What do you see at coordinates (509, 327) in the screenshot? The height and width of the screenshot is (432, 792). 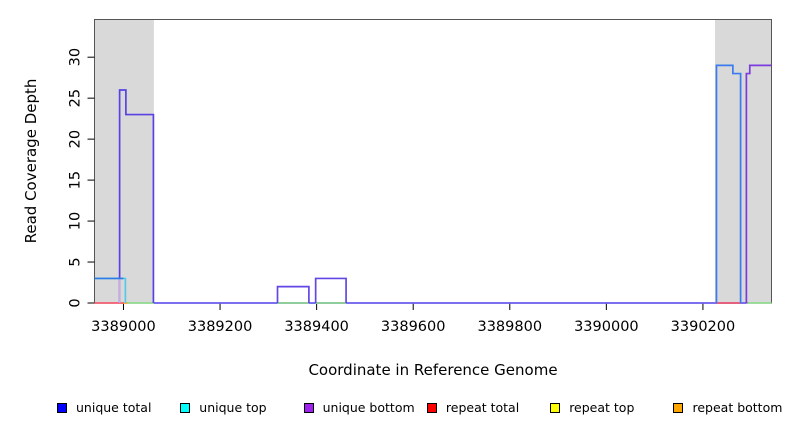 I see `x-tick-label: 3389800` at bounding box center [509, 327].